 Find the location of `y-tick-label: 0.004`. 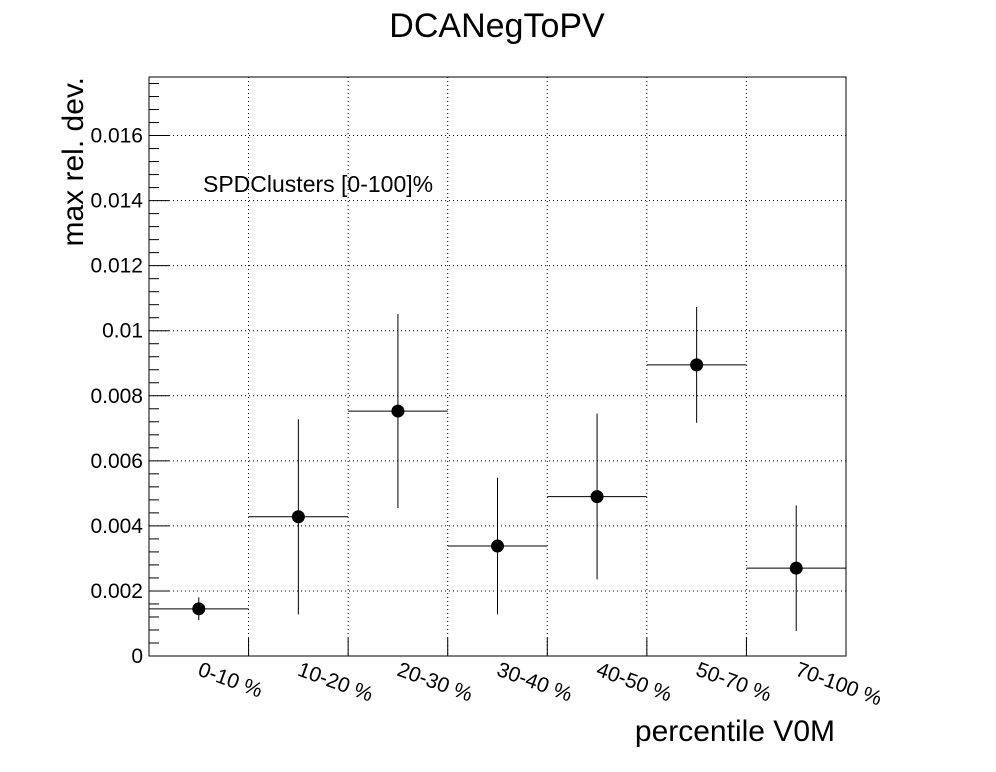

y-tick-label: 0.004 is located at coordinates (116, 526).